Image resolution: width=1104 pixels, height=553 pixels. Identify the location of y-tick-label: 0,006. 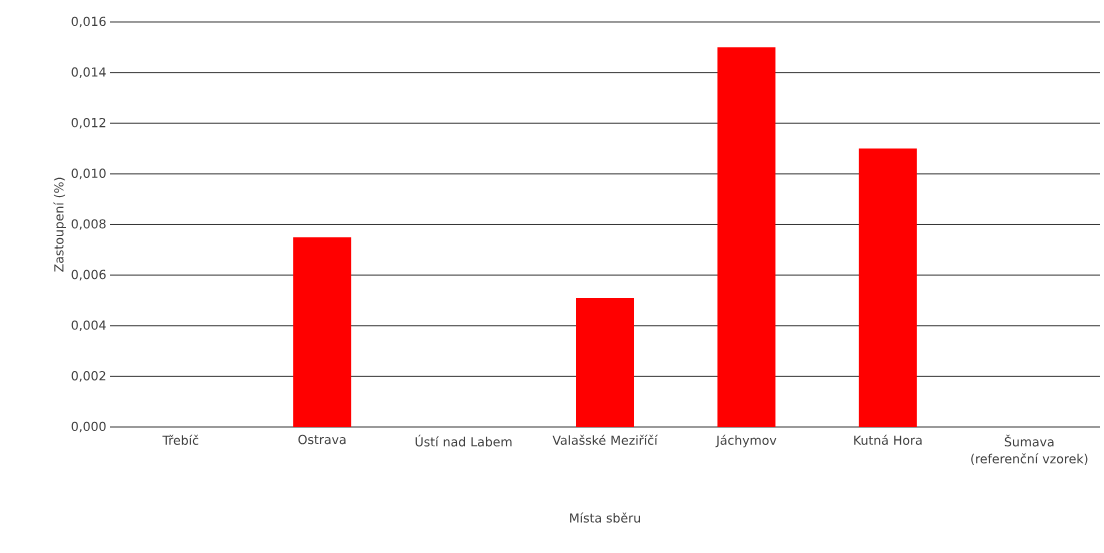
(88, 275).